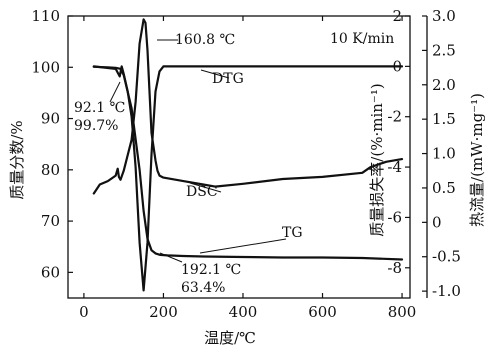 The height and width of the screenshot is (355, 495). I want to click on left-axis-title: 质量分数/%, so click(17, 159).